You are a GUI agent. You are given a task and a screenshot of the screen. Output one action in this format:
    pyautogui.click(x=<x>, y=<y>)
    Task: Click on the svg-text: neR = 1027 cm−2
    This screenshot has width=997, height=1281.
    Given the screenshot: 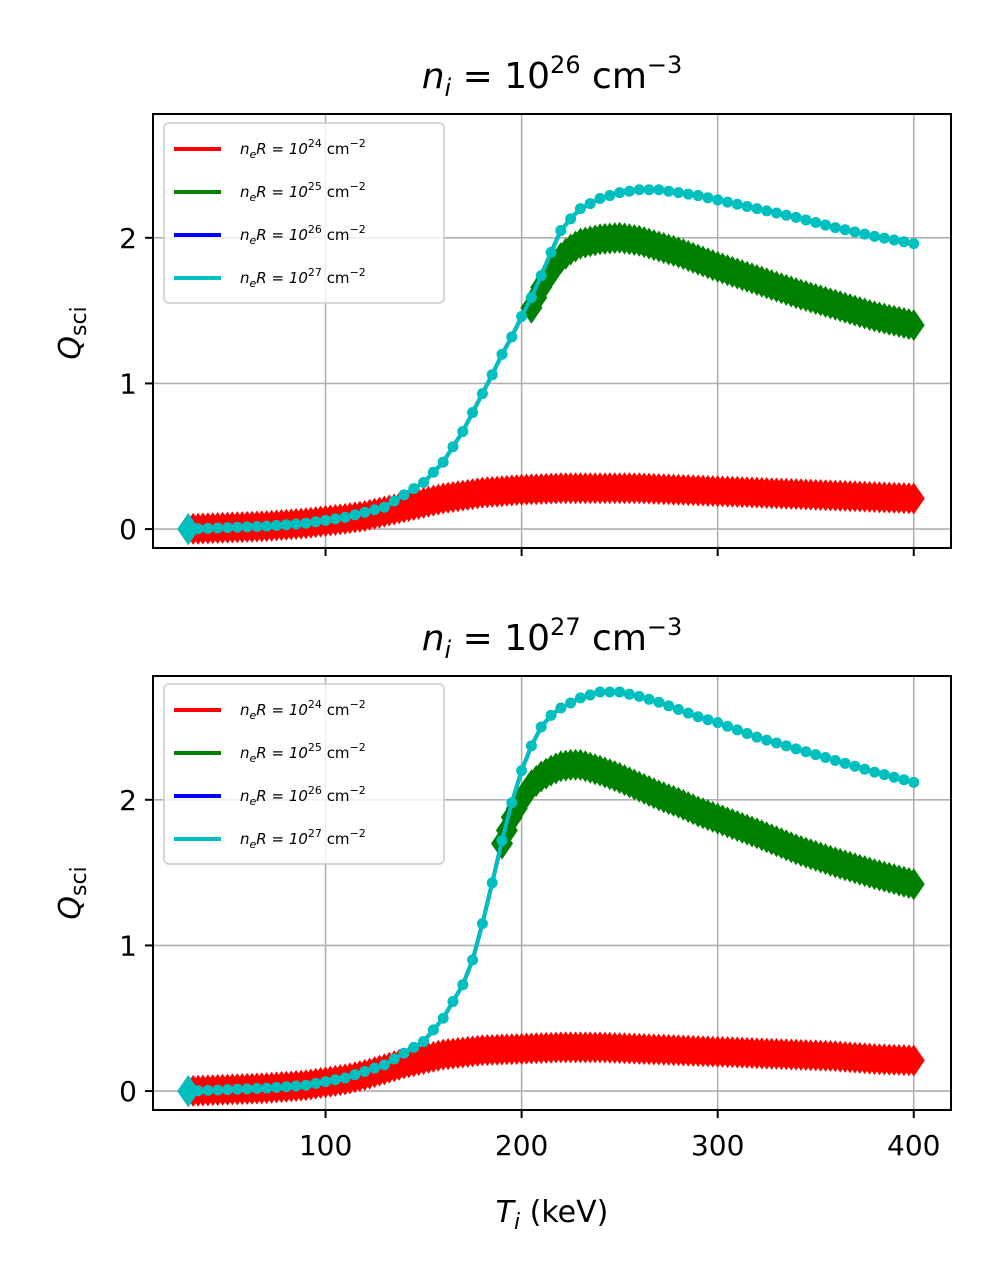 What is the action you would take?
    pyautogui.click(x=303, y=839)
    